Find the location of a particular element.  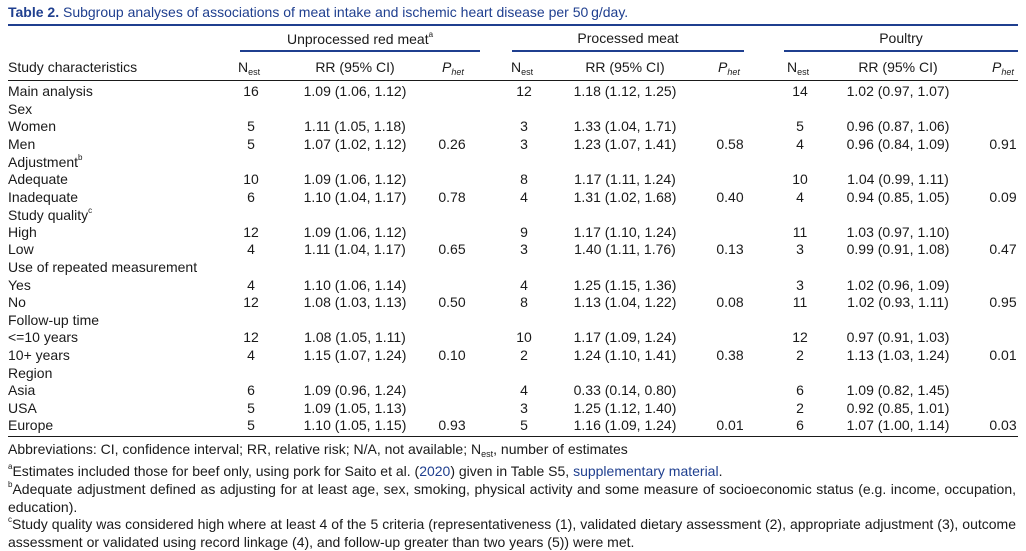

cell-n1: 16 is located at coordinates (251, 91).